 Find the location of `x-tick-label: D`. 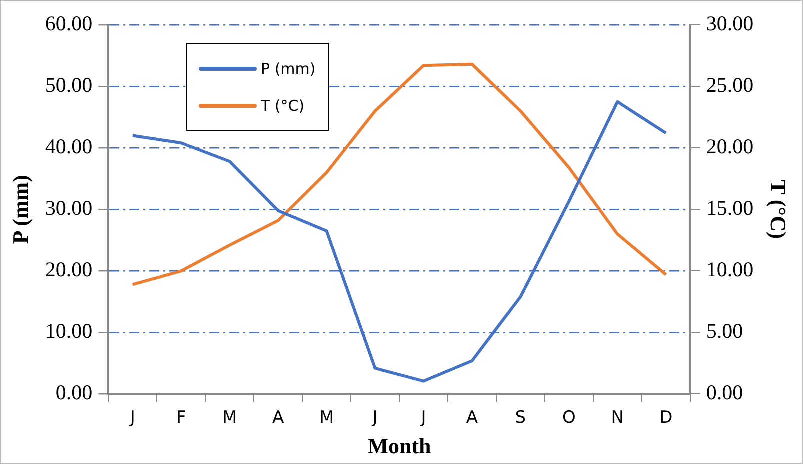

x-tick-label: D is located at coordinates (666, 418).